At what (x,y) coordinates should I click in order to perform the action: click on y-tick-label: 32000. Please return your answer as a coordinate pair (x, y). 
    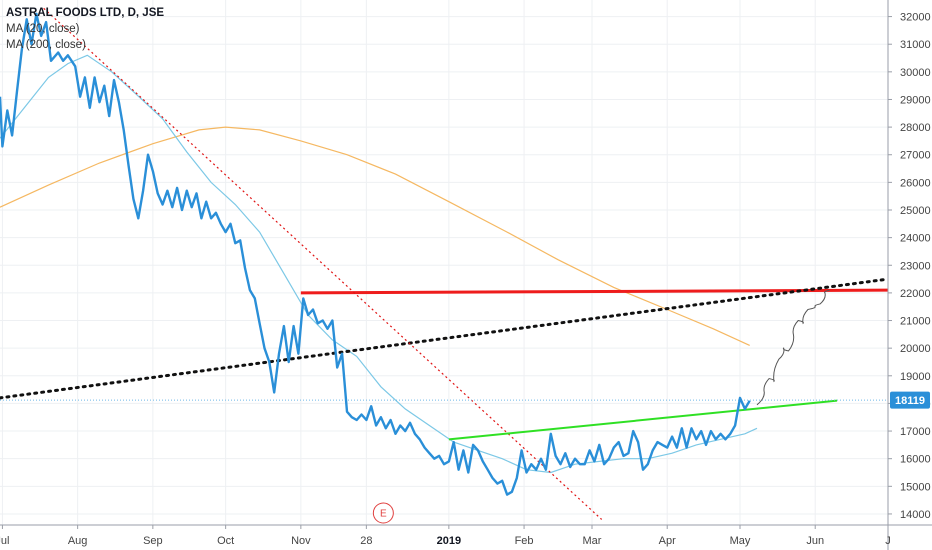
    Looking at the image, I should click on (915, 18).